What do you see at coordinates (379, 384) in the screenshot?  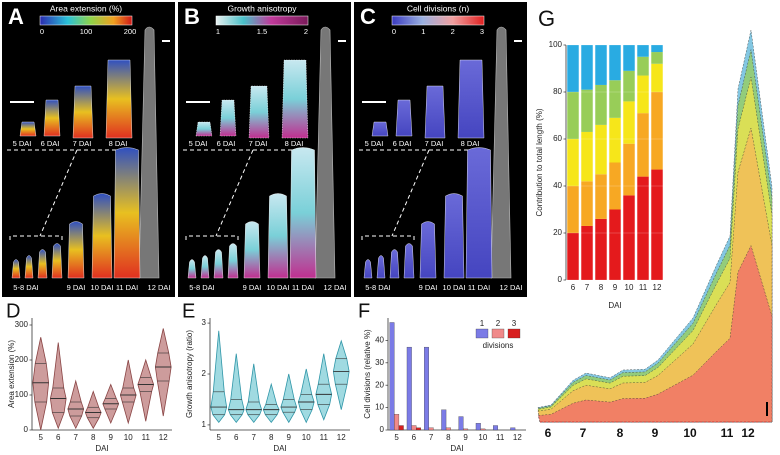 I see `y-tick-label: 20` at bounding box center [379, 384].